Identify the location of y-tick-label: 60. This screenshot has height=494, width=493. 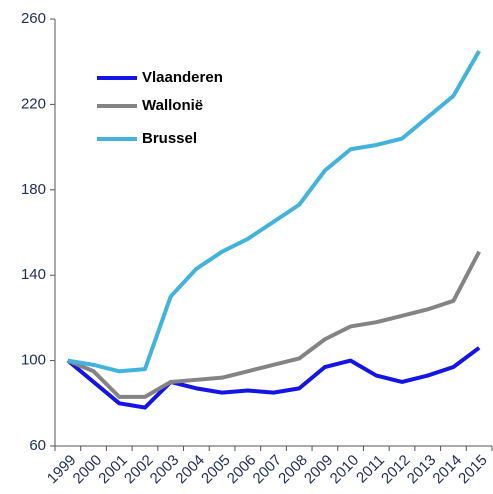
(37, 445).